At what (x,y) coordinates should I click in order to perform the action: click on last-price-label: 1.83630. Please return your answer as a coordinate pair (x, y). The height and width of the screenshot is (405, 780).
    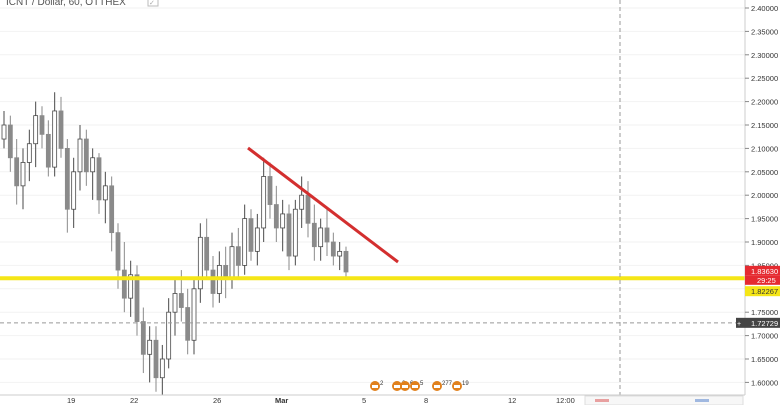
    Looking at the image, I should click on (764, 271).